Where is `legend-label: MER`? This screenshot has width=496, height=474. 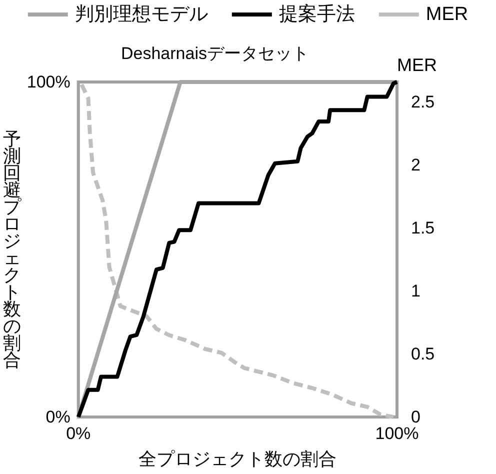 legend-label: MER is located at coordinates (447, 14).